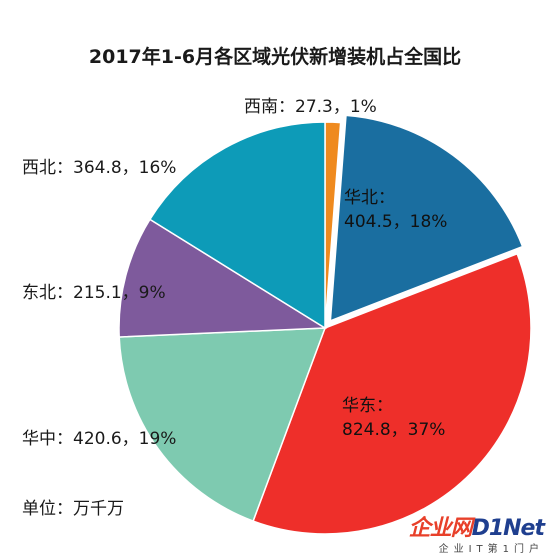  I want to click on unit-note: 单位：万千万, so click(73, 509).